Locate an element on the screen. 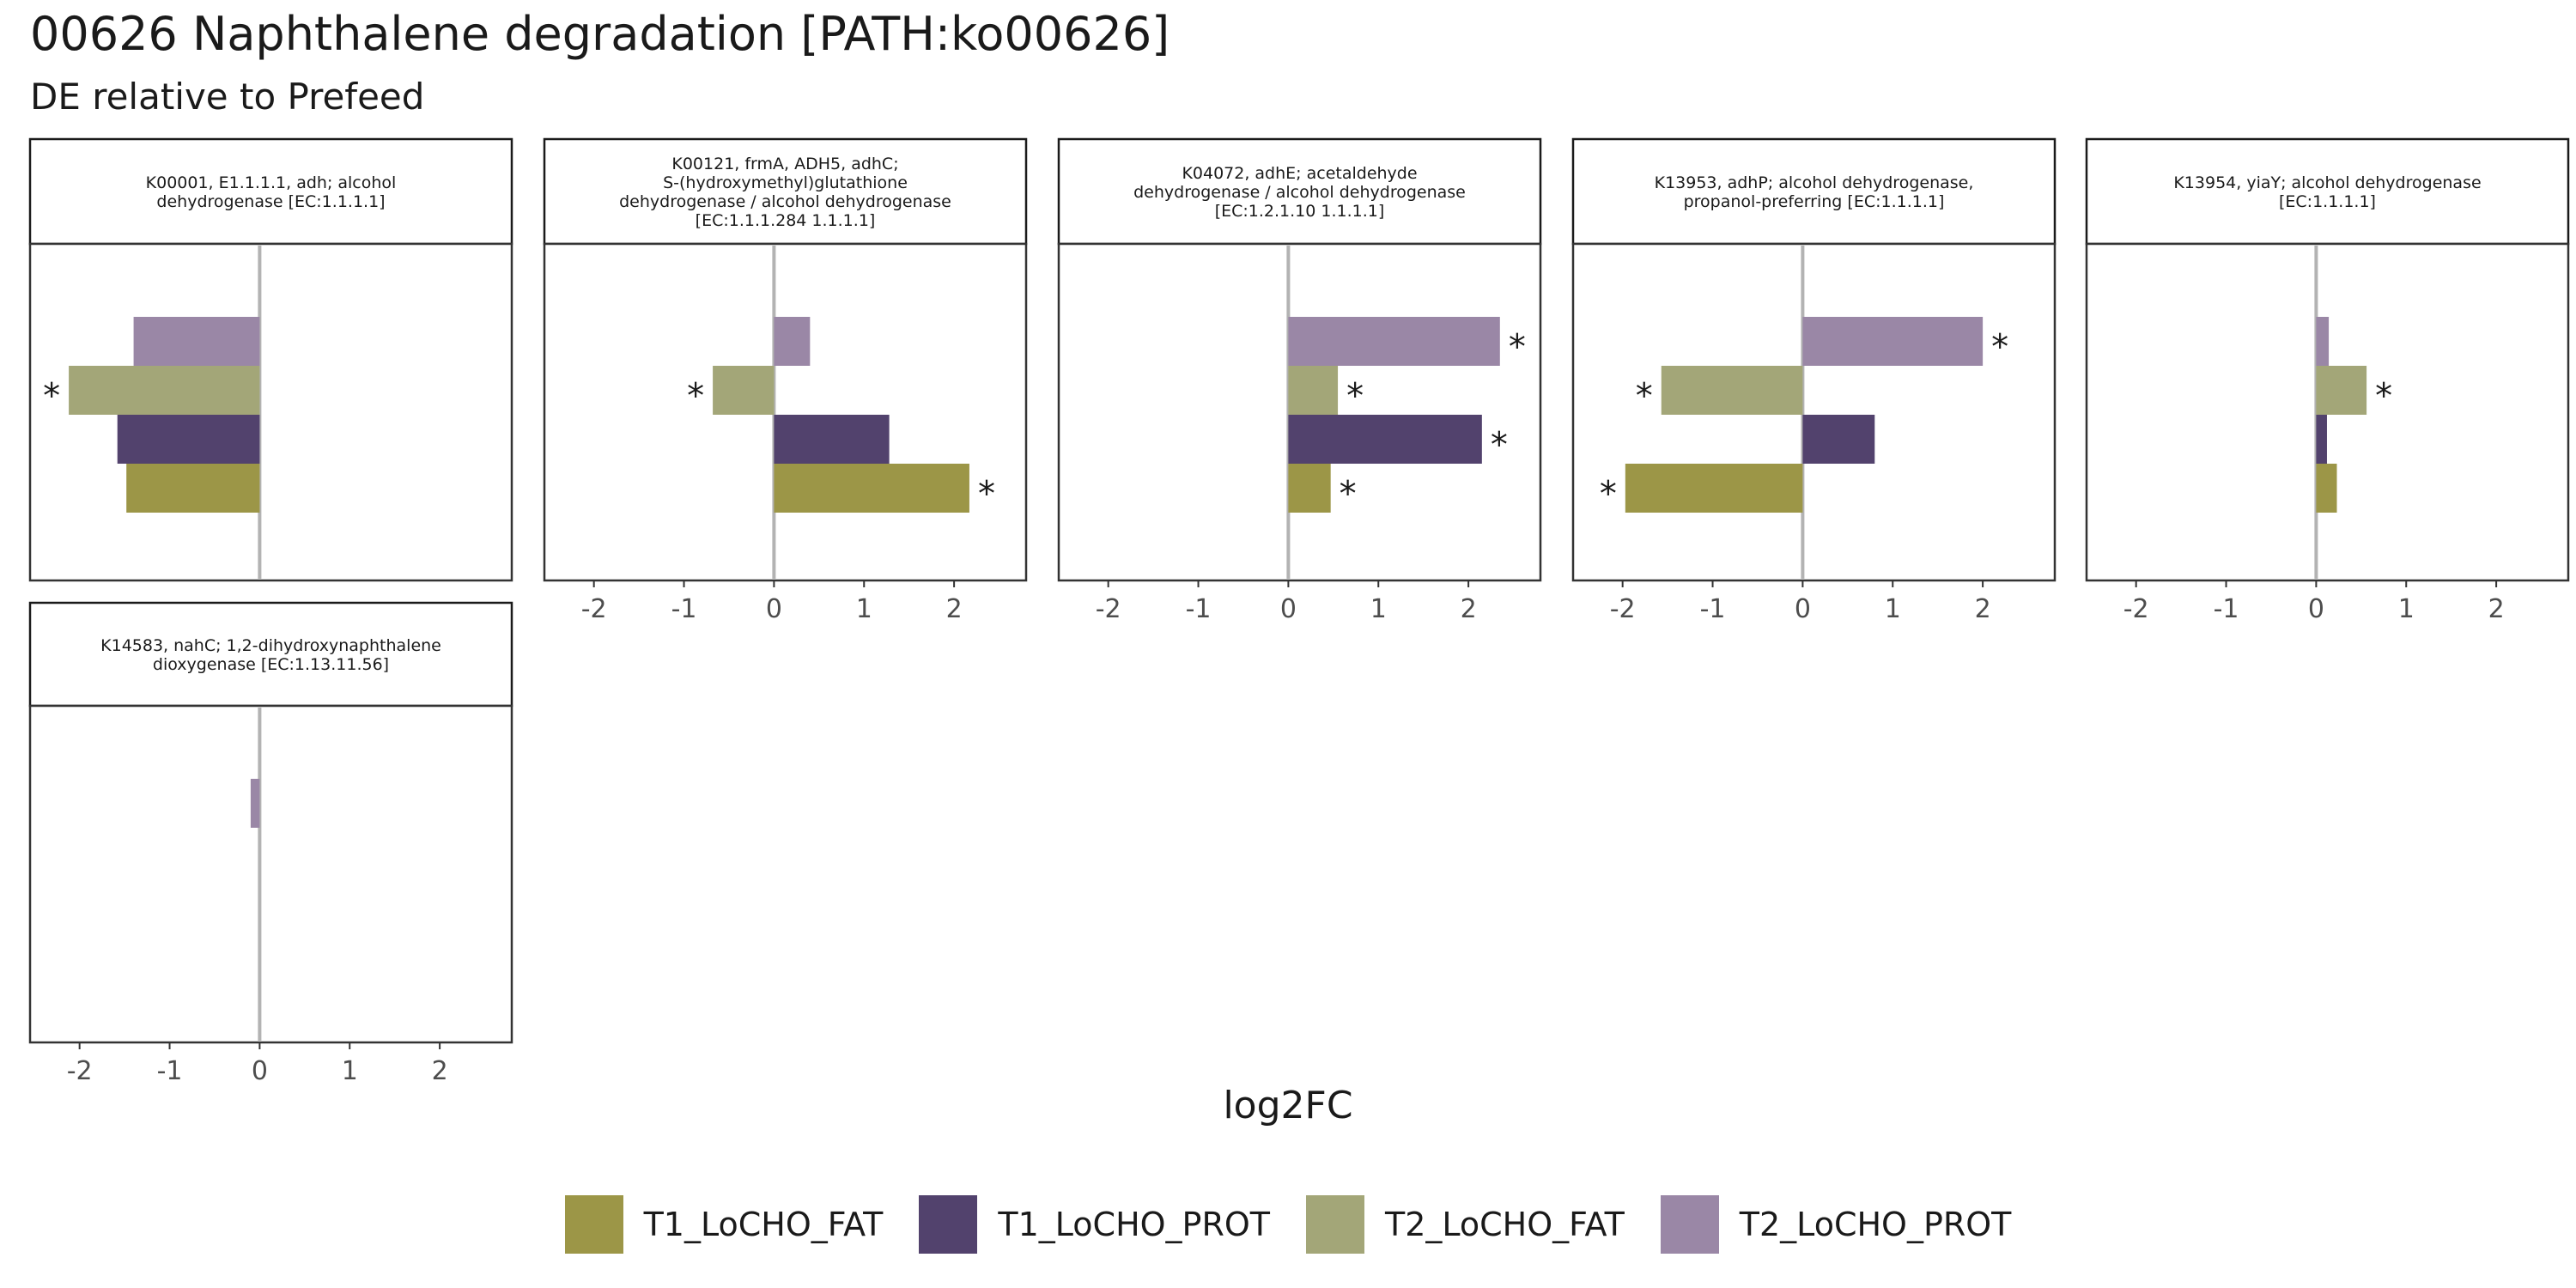  facet-strip-label: [EC:1.1.1.1] is located at coordinates (2327, 202).